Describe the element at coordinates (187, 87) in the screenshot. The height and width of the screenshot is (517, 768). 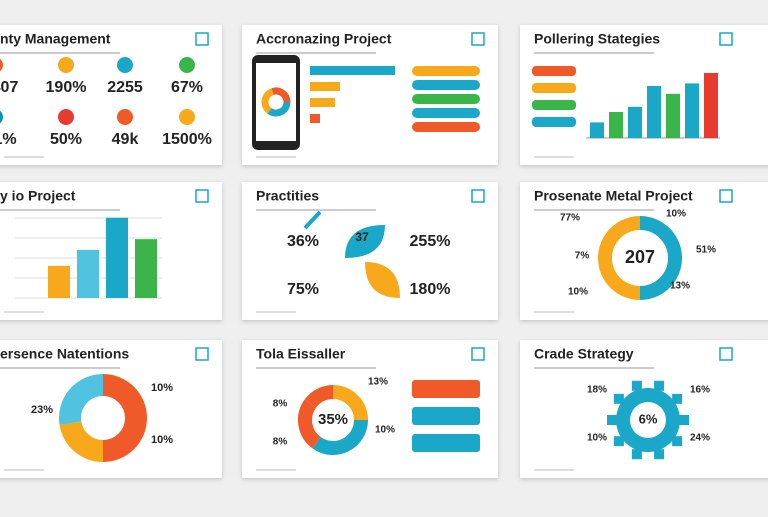
I see `stat-value: 67%` at that location.